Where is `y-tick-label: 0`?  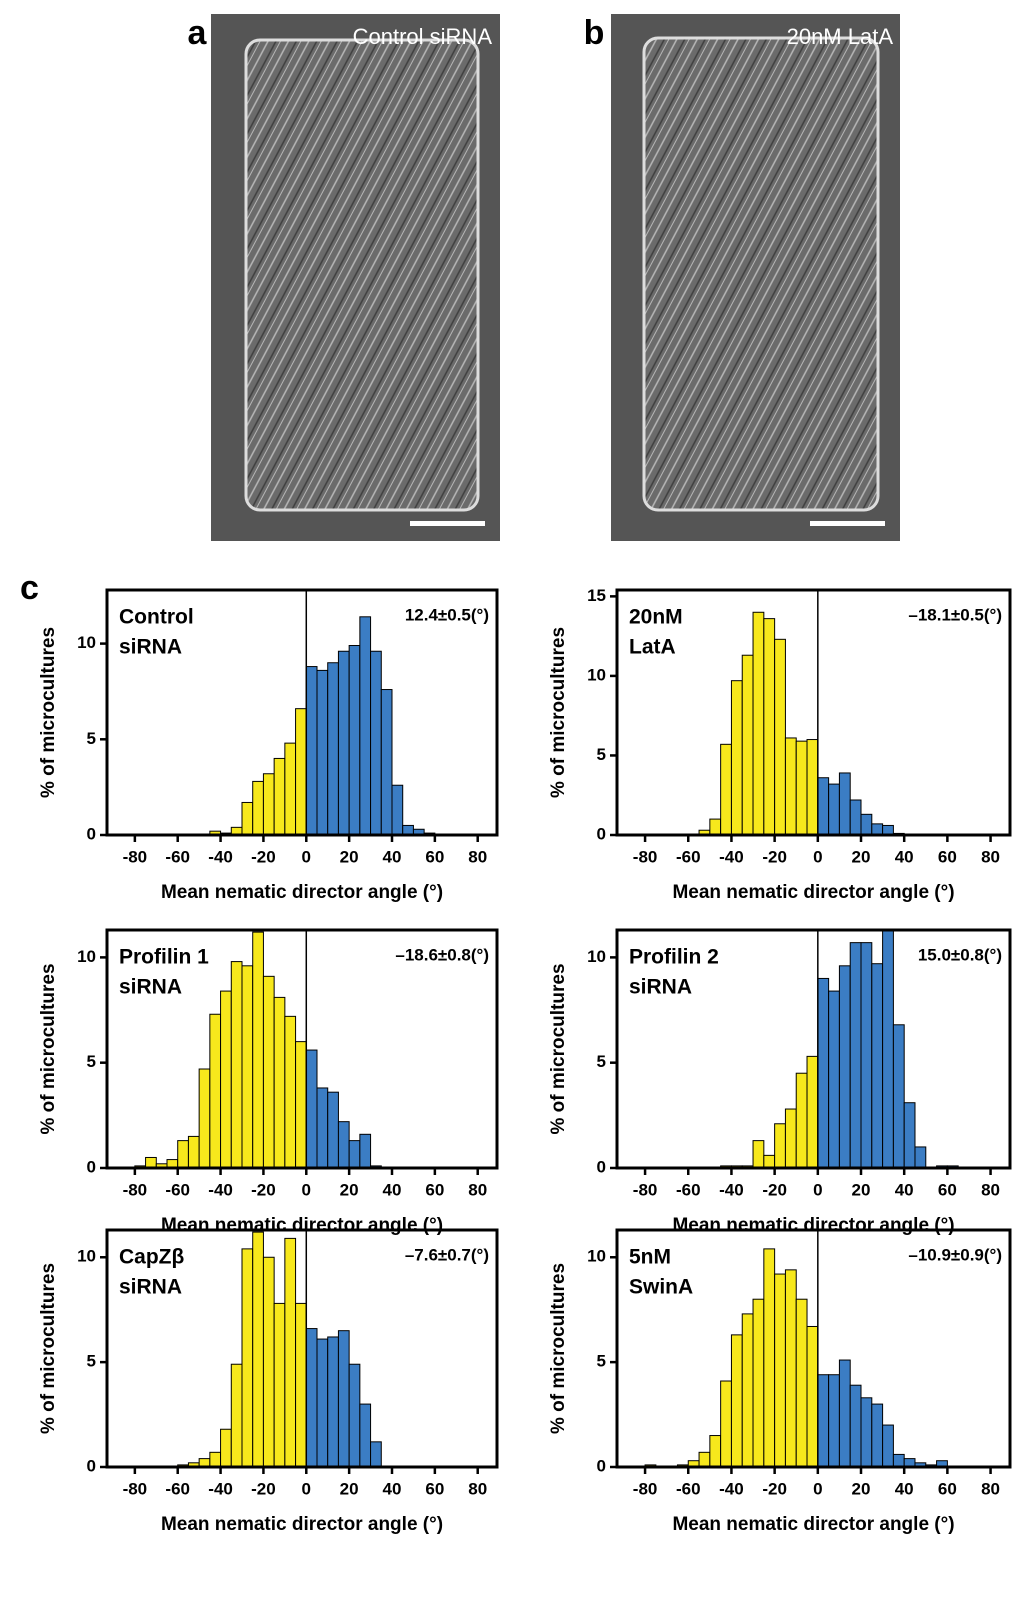 y-tick-label: 0 is located at coordinates (601, 833).